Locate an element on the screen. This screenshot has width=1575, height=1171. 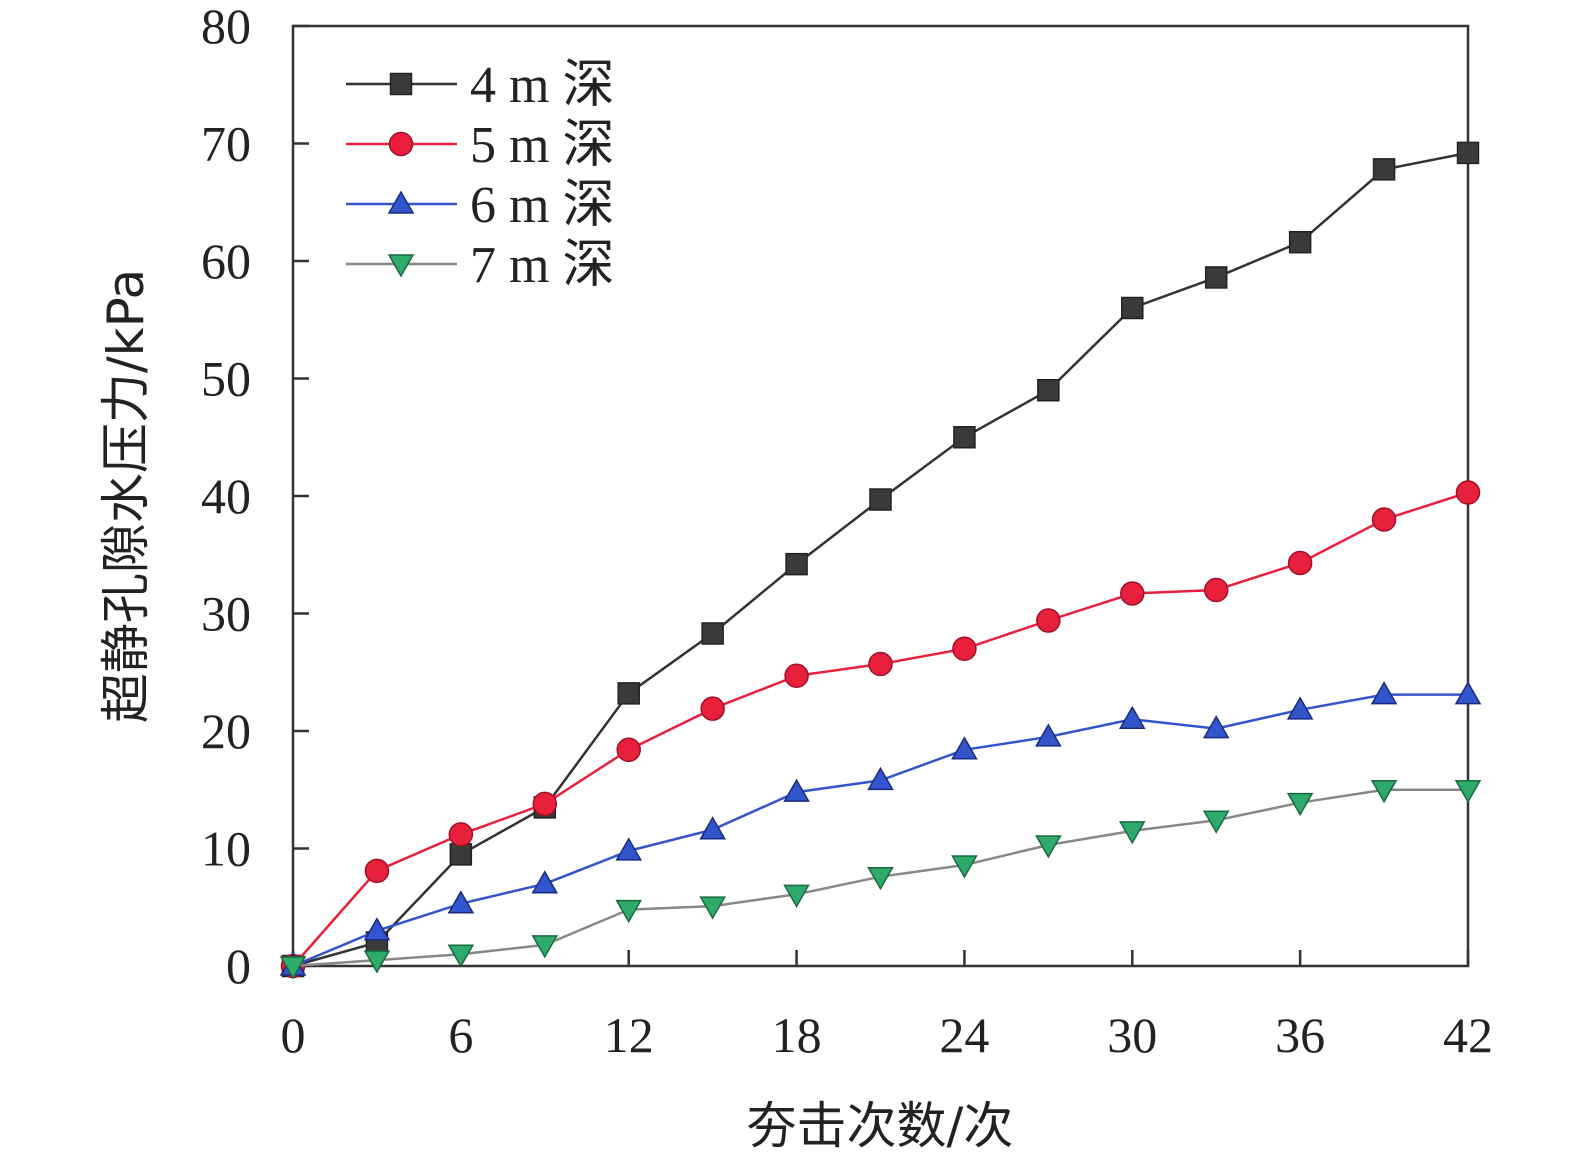
legend-item: 5 m 深 is located at coordinates (480, 145).